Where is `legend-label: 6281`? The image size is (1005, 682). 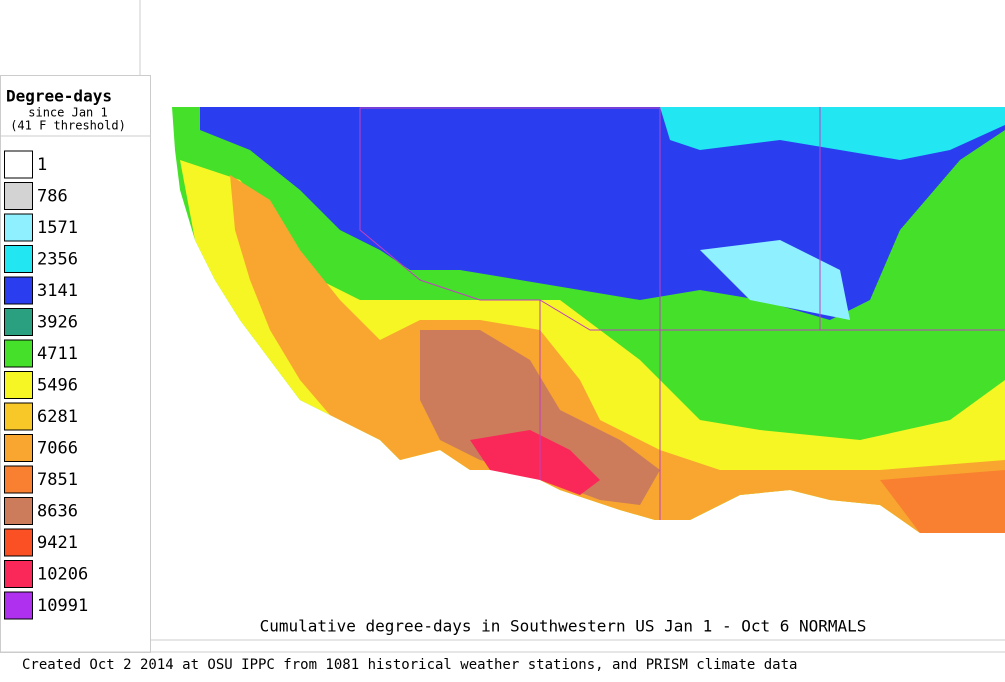 legend-label: 6281 is located at coordinates (57, 417).